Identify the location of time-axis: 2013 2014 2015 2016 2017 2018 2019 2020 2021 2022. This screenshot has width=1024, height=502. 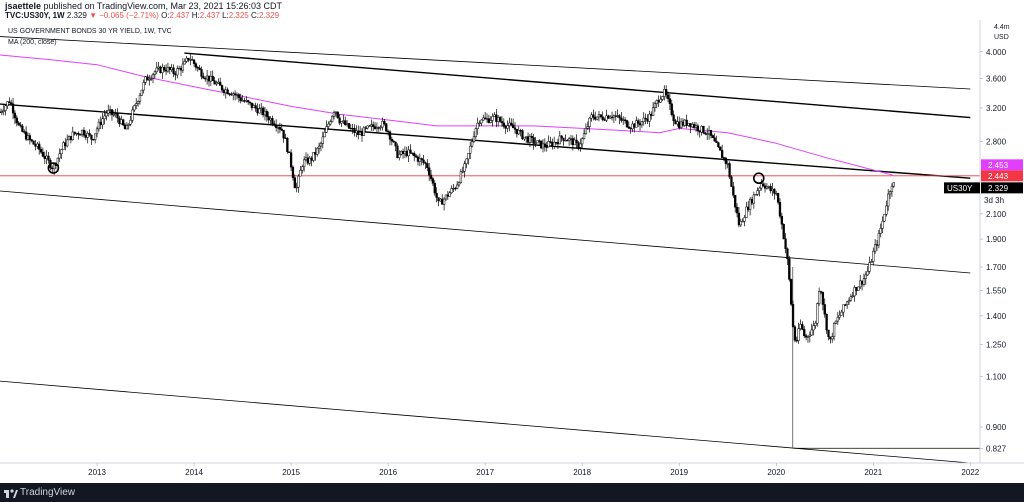
(534, 470).